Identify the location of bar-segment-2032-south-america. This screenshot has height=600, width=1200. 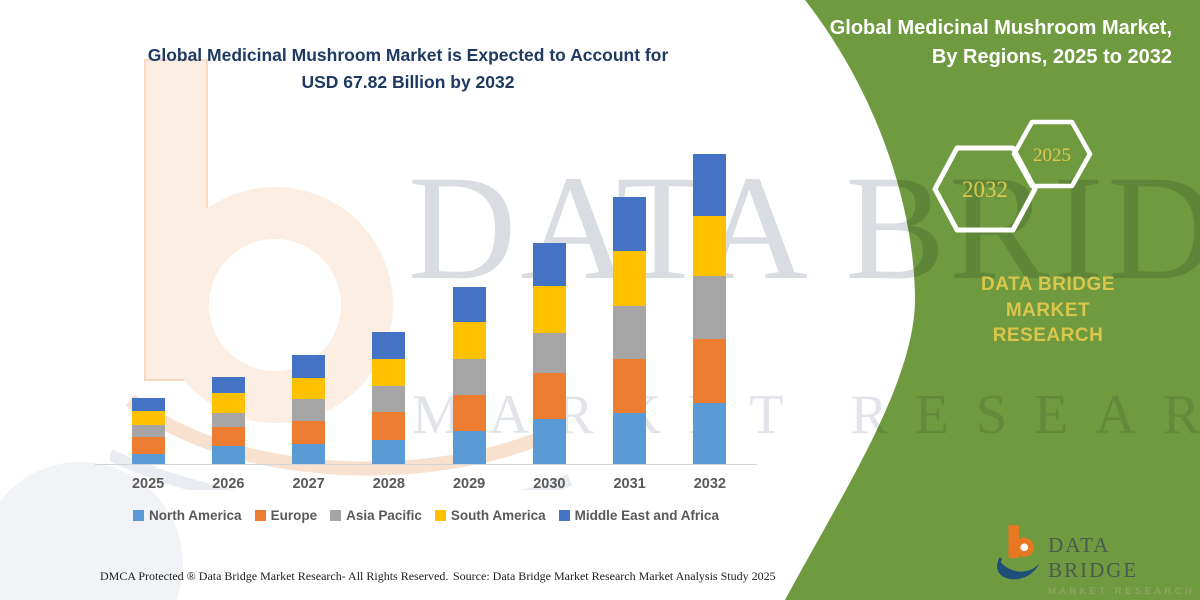
(710, 246).